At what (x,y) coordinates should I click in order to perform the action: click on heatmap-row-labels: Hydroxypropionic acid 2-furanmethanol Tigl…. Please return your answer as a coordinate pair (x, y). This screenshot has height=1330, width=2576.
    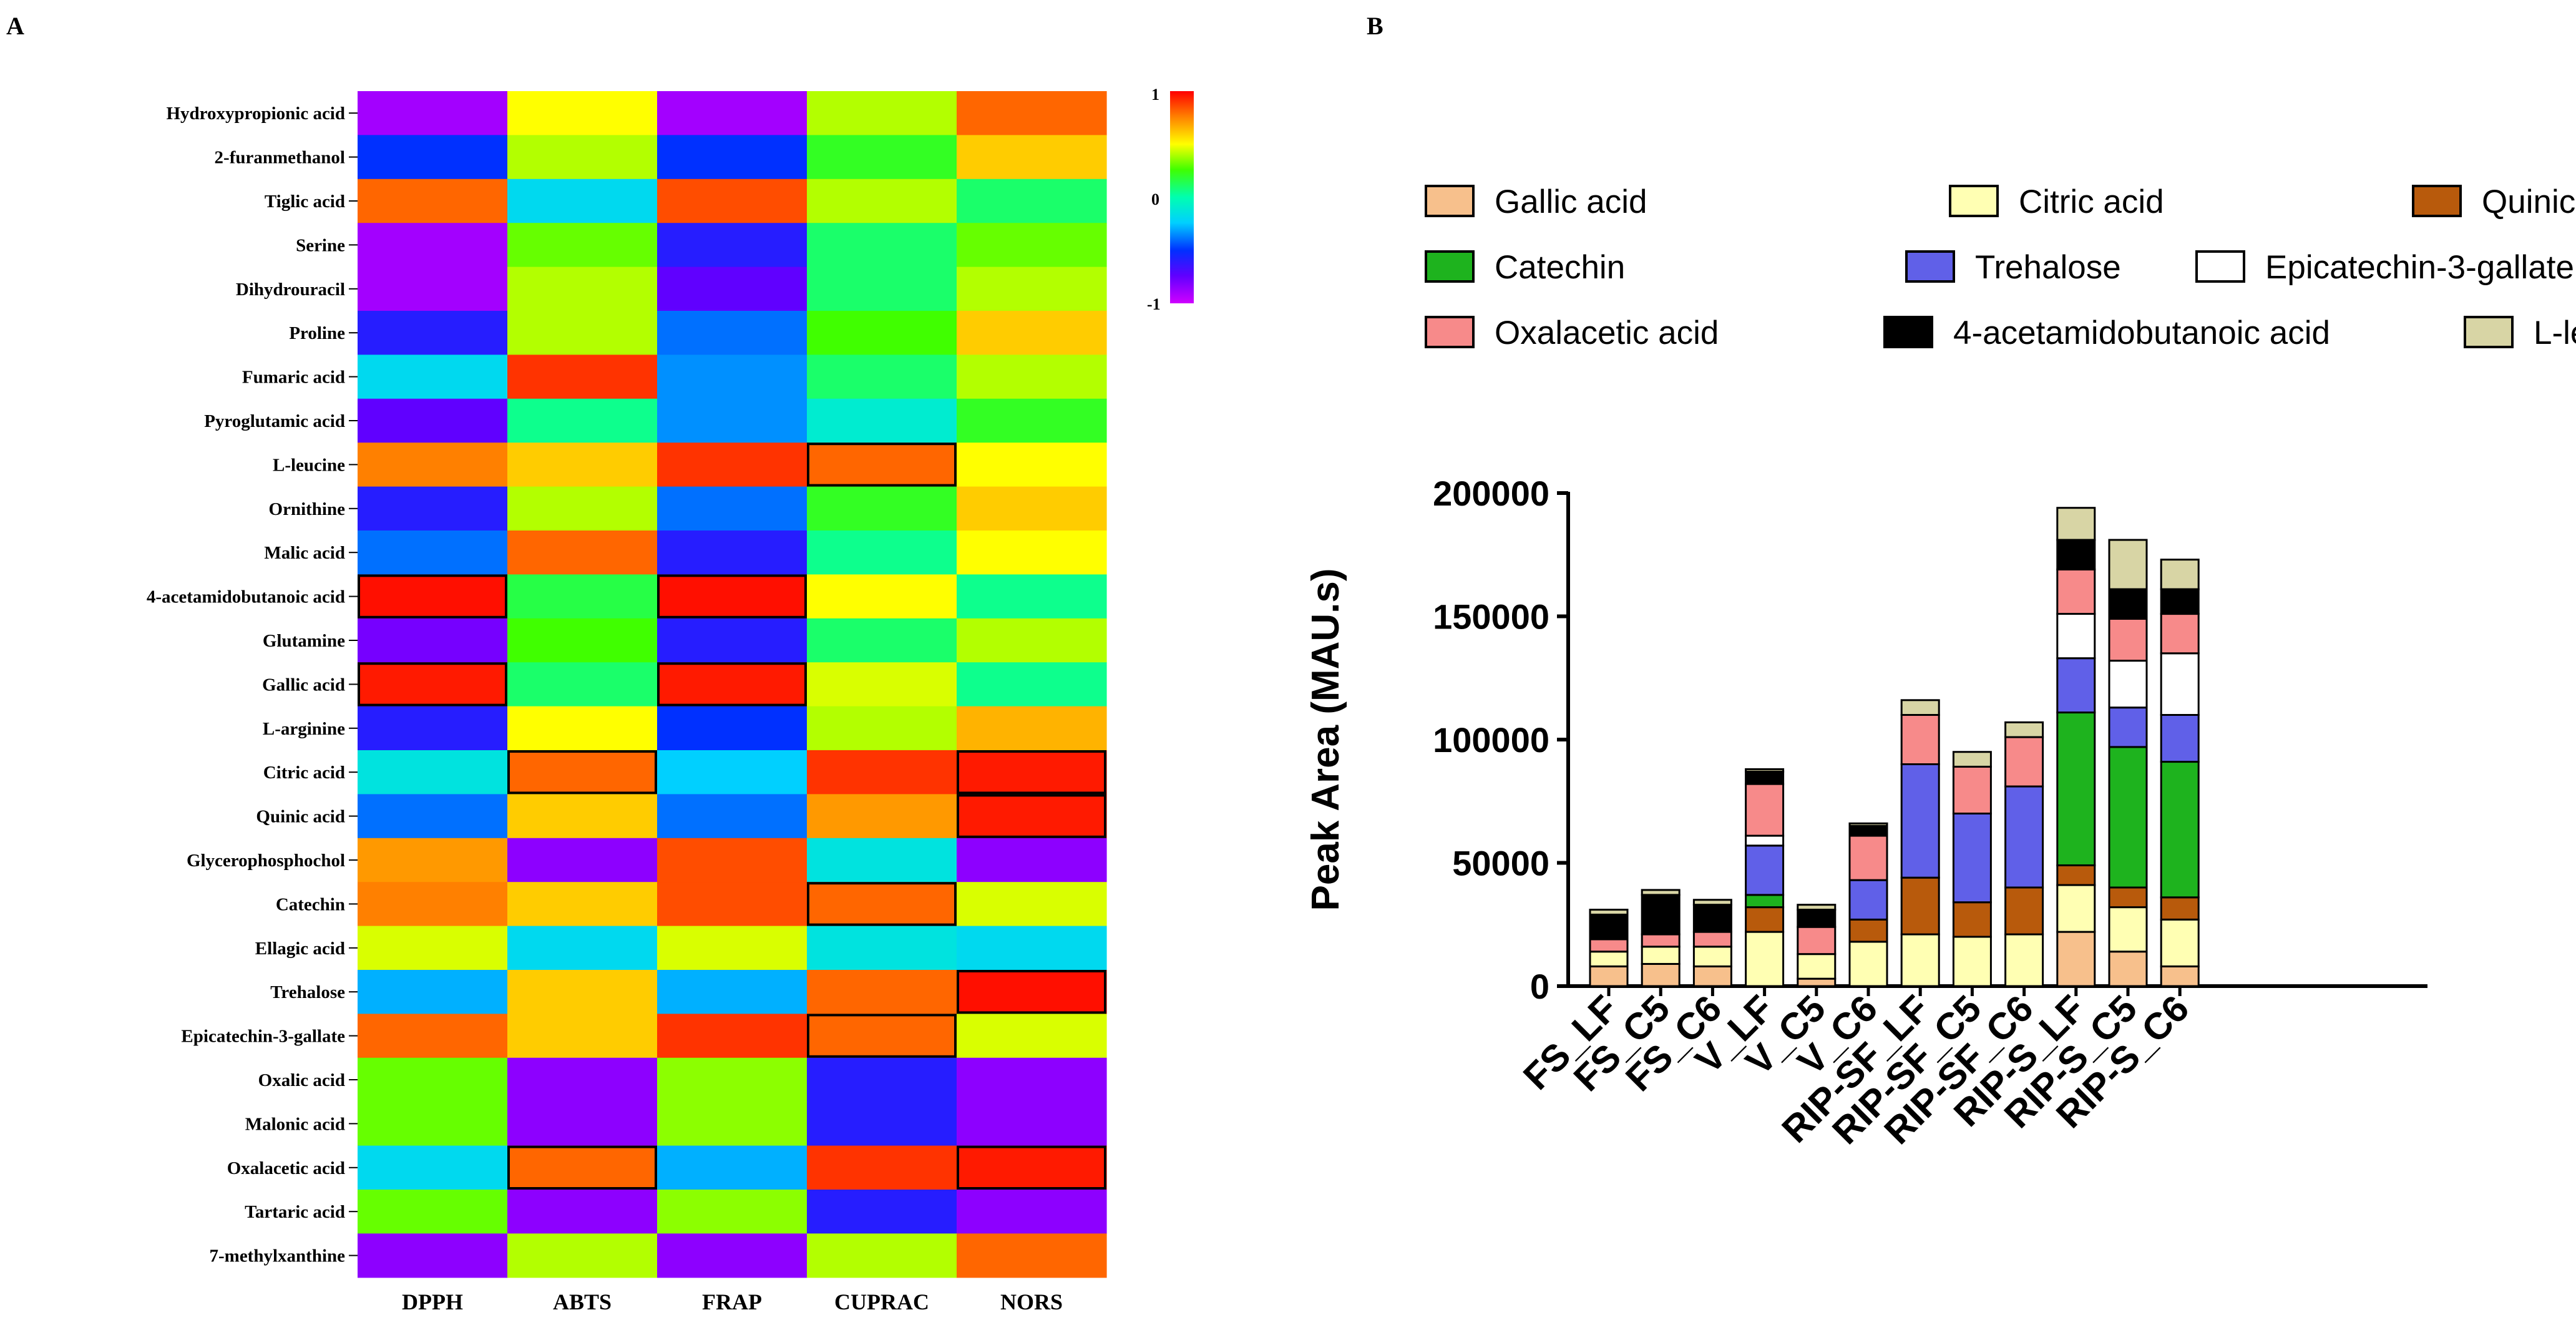
    Looking at the image, I should click on (252, 685).